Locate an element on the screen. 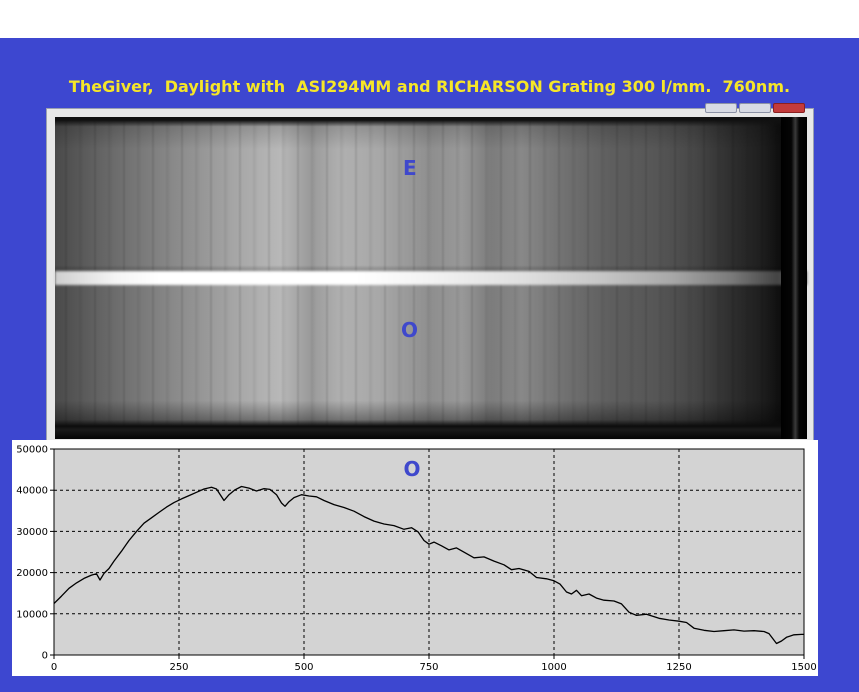  x-tick-label: 1500 is located at coordinates (803, 667).